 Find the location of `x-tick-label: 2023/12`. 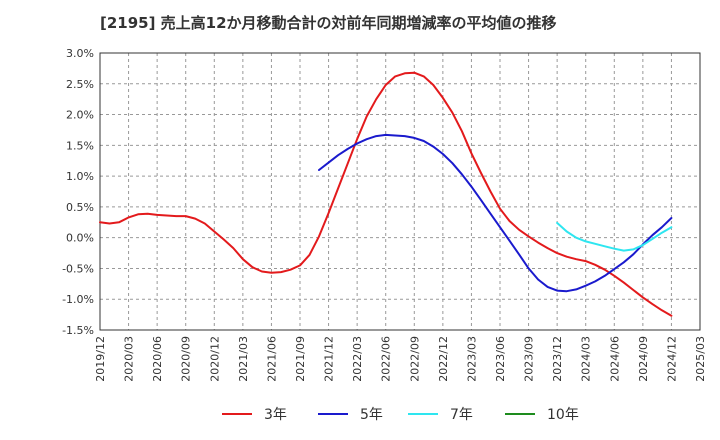

x-tick-label: 2023/12 is located at coordinates (557, 359).